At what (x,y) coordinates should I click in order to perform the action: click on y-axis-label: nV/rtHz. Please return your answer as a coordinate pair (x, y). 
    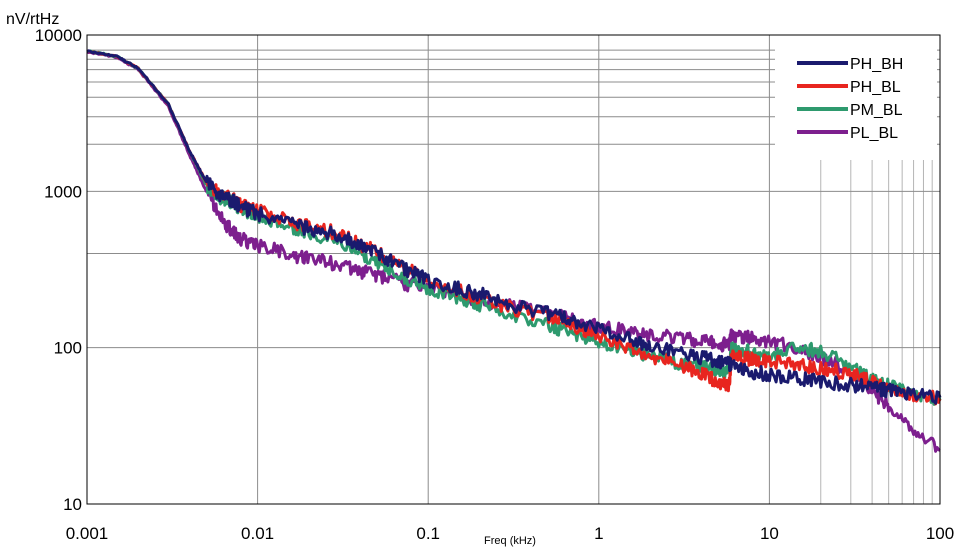
    Looking at the image, I should click on (32, 19).